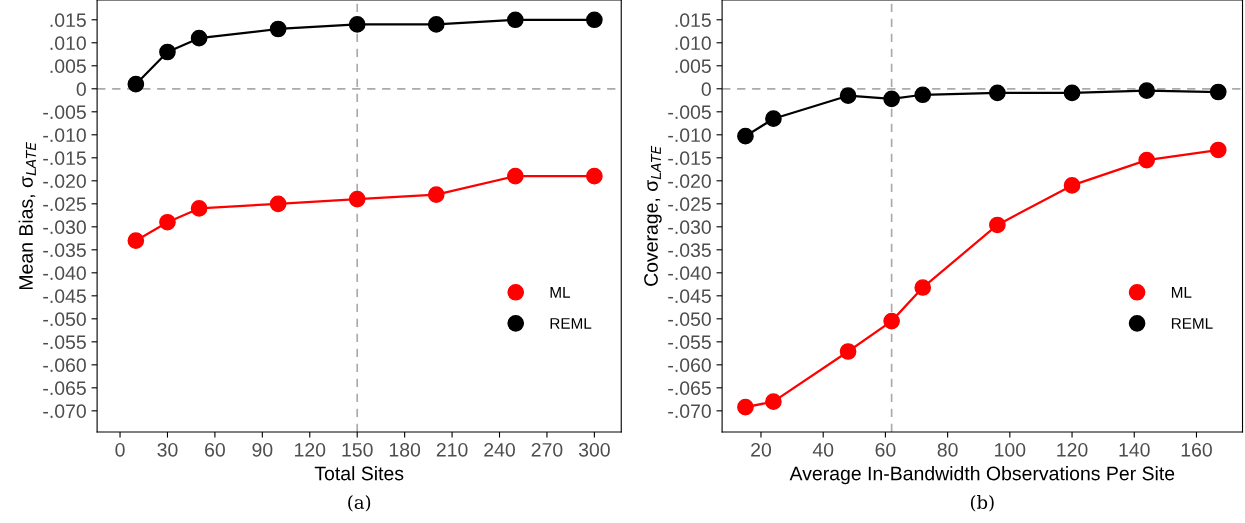 Image resolution: width=1245 pixels, height=523 pixels. What do you see at coordinates (947, 449) in the screenshot?
I see `x-tick-label: 80` at bounding box center [947, 449].